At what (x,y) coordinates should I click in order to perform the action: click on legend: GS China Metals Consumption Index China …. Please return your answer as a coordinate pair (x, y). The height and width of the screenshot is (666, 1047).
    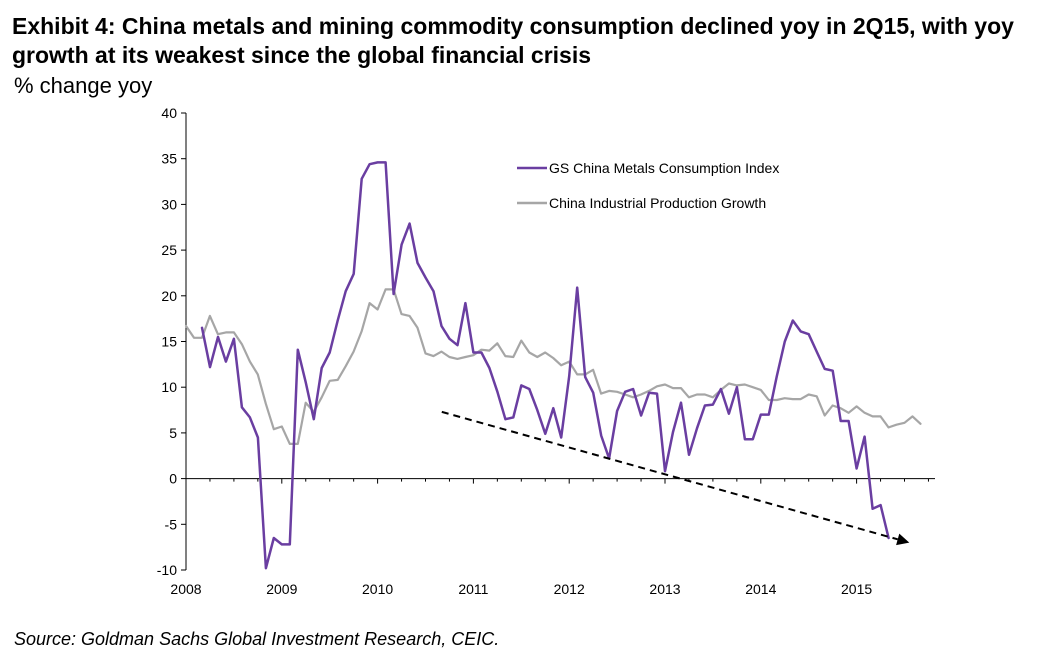
    Looking at the image, I should click on (648, 185).